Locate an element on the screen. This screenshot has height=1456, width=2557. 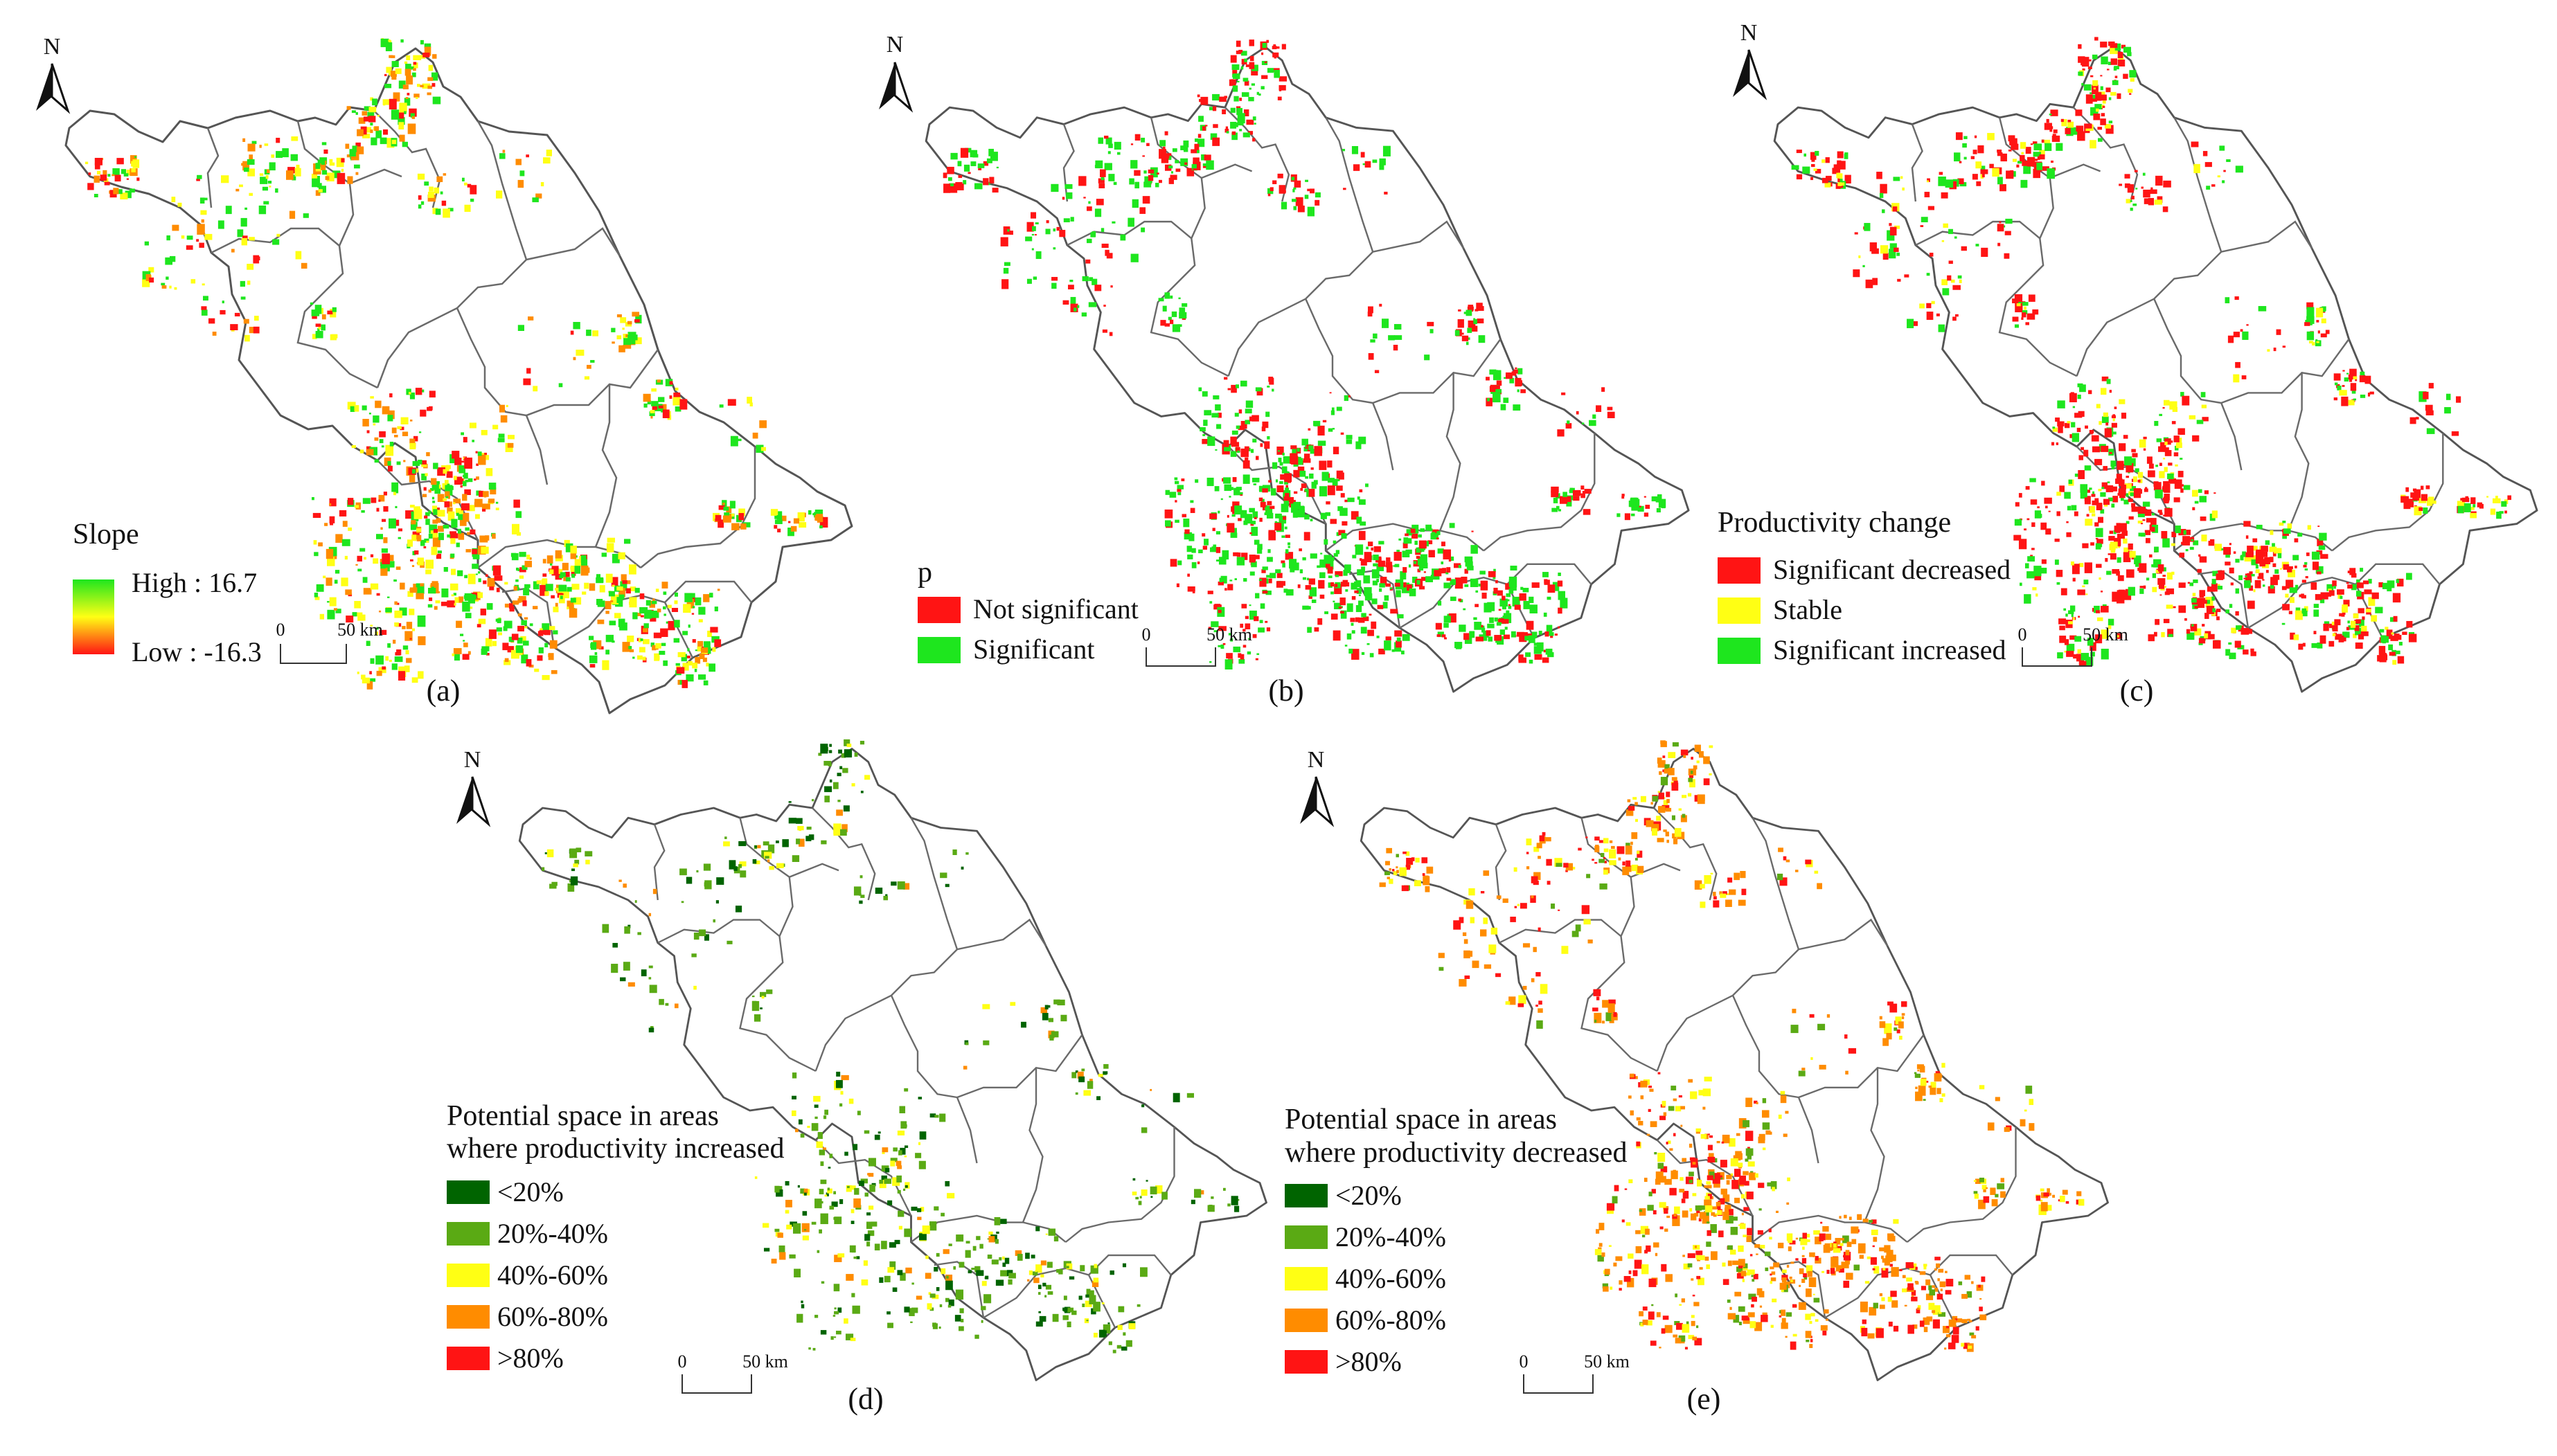
scale-bar: 0 50 km is located at coordinates (329, 642).